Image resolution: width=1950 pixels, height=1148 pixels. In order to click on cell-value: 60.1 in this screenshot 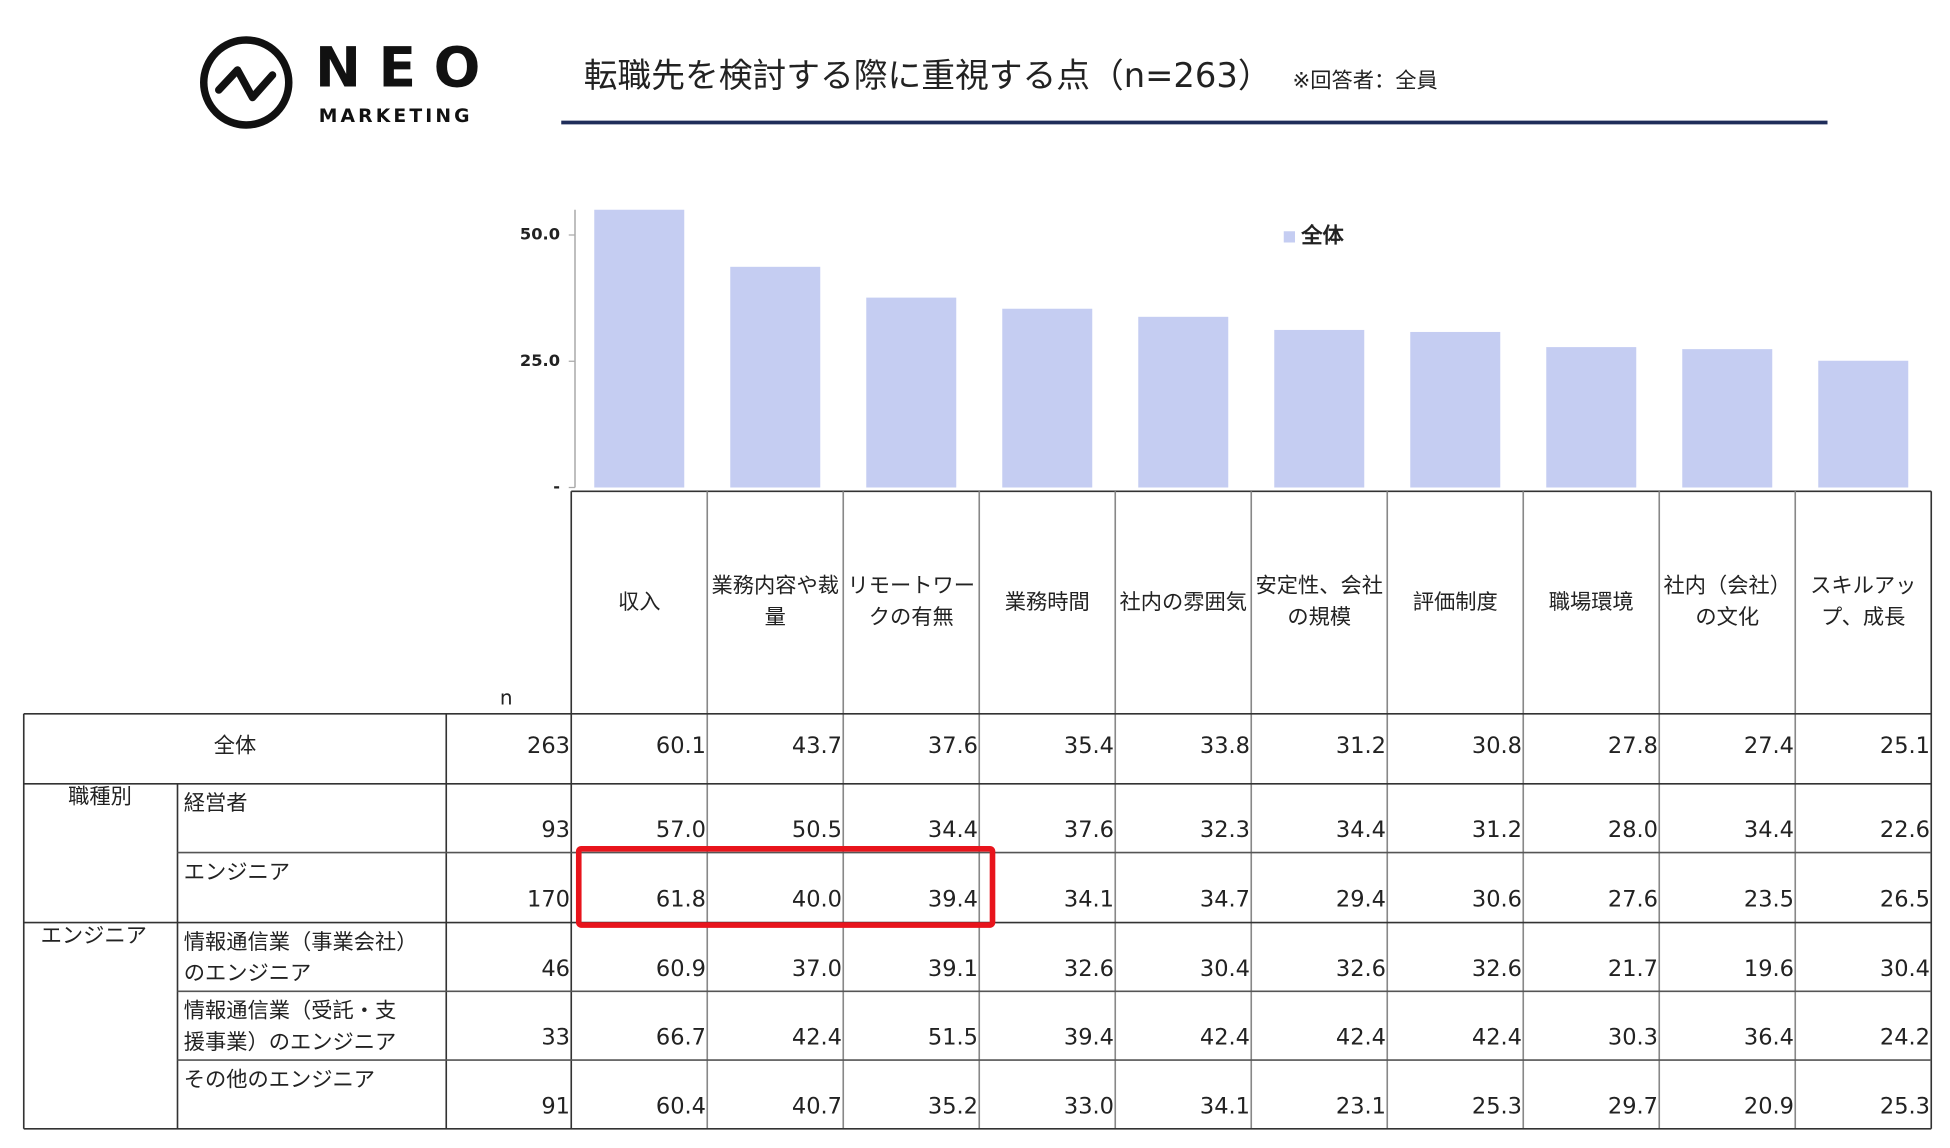, I will do `click(681, 746)`.